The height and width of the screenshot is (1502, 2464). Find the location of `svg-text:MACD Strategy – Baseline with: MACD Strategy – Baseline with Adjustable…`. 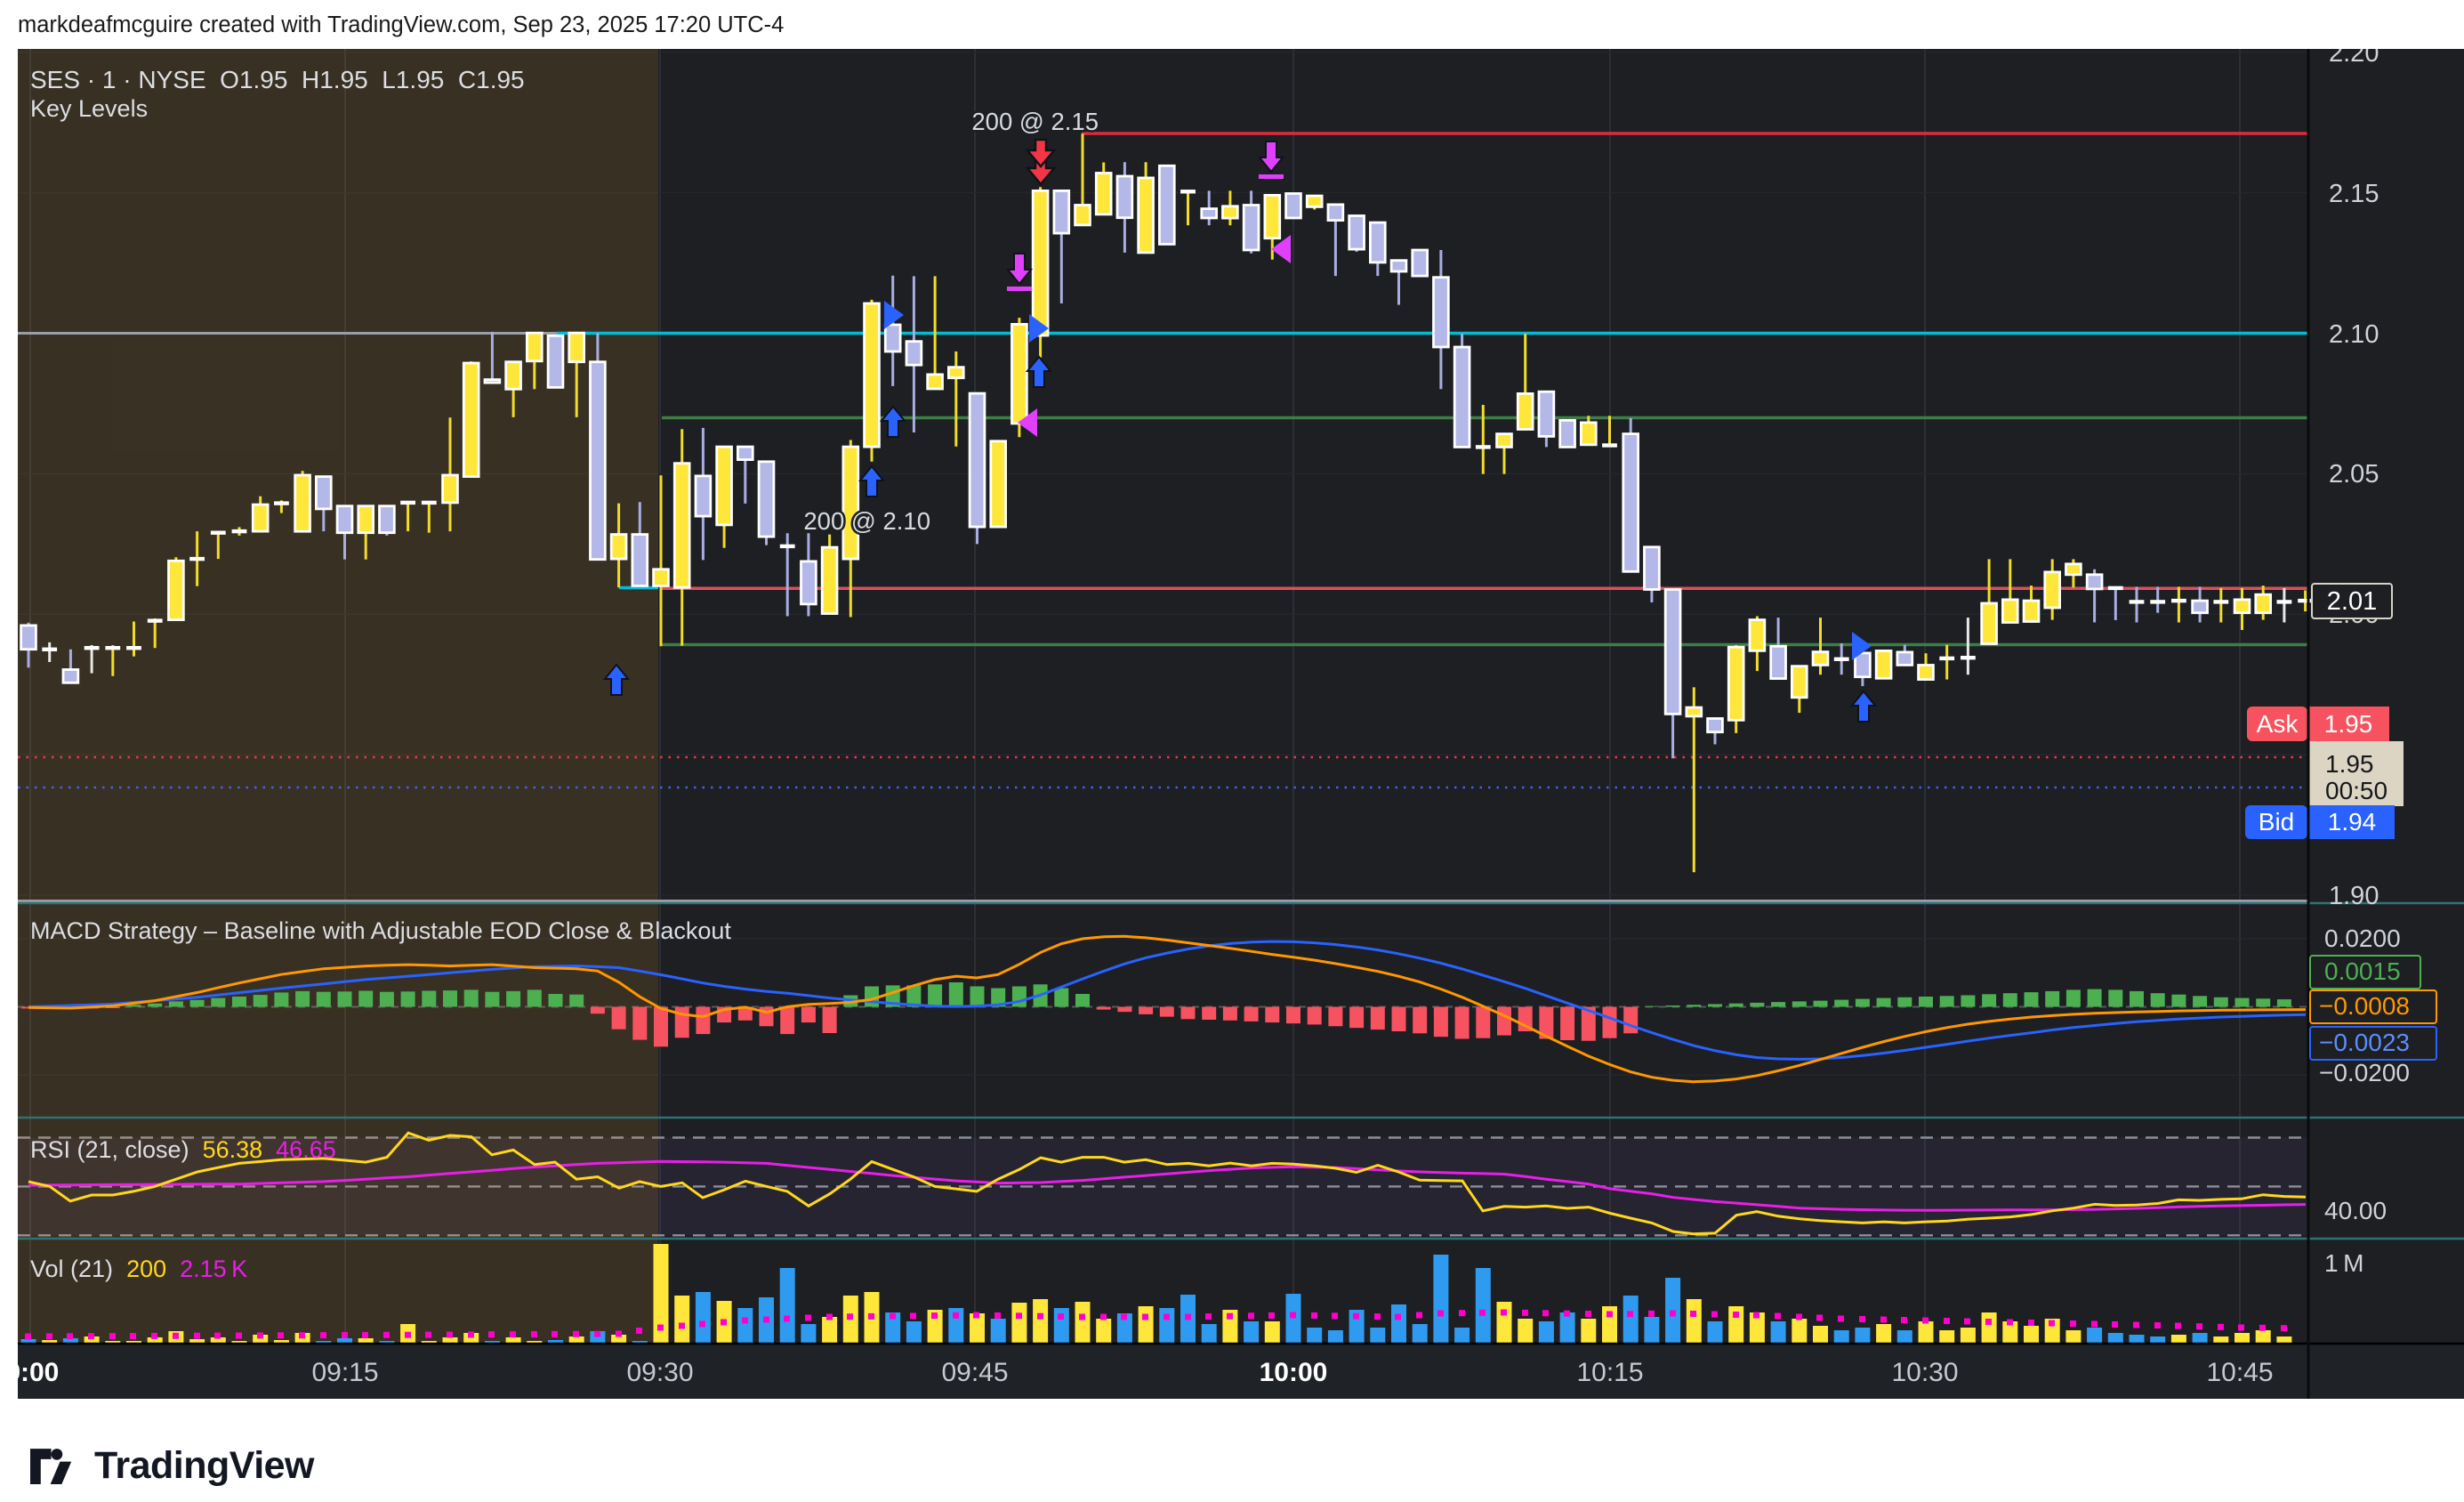

svg-text:MACD Strategy – Baseline with: MACD Strategy – Baseline with Adjustable… is located at coordinates (381, 930).